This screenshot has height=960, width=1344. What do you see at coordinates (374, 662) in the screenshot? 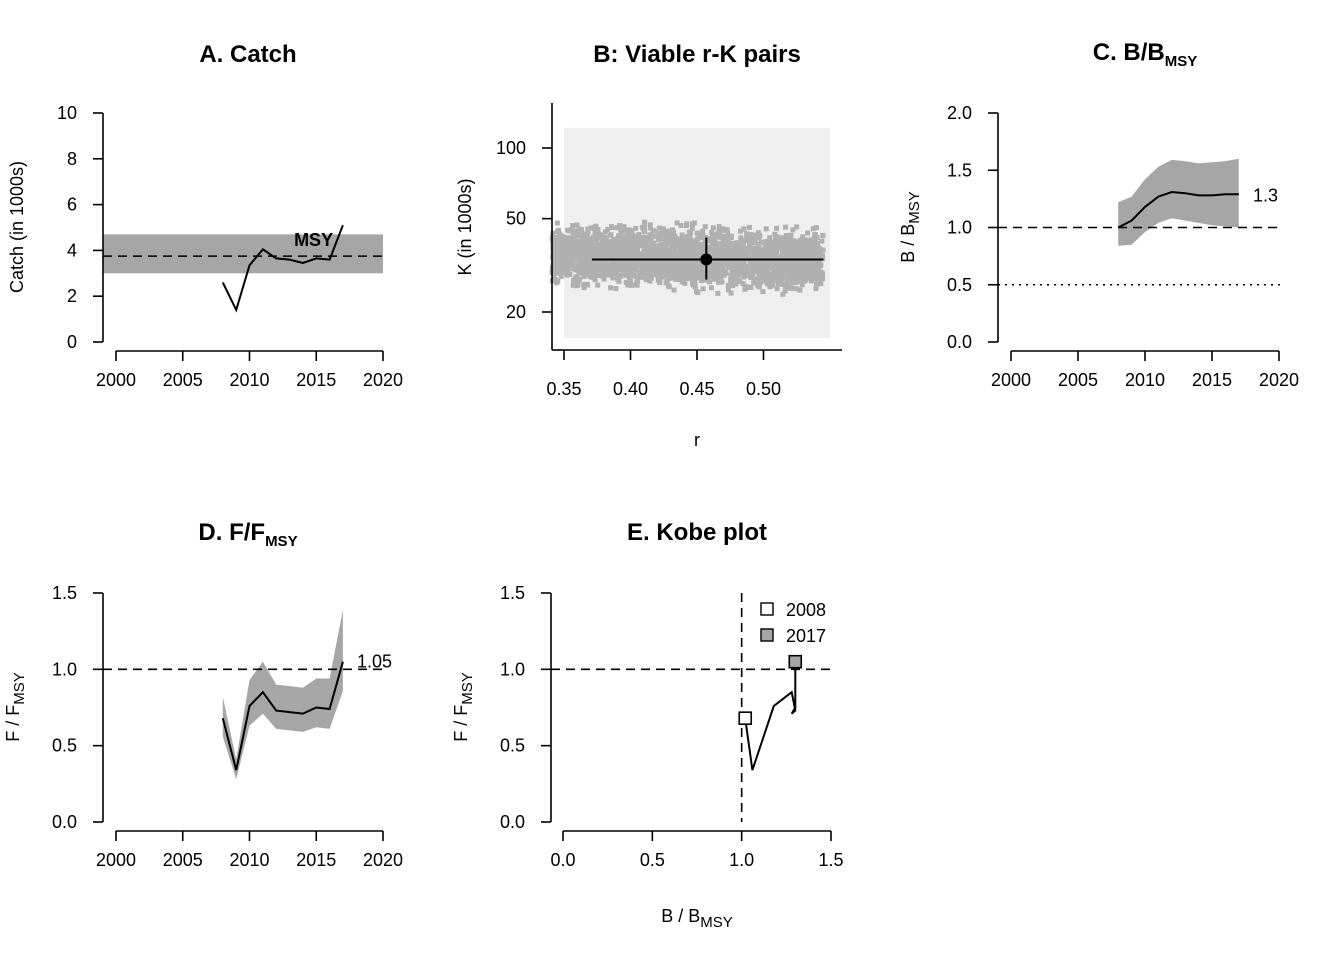
I see `f-end-label: 1.05` at bounding box center [374, 662].